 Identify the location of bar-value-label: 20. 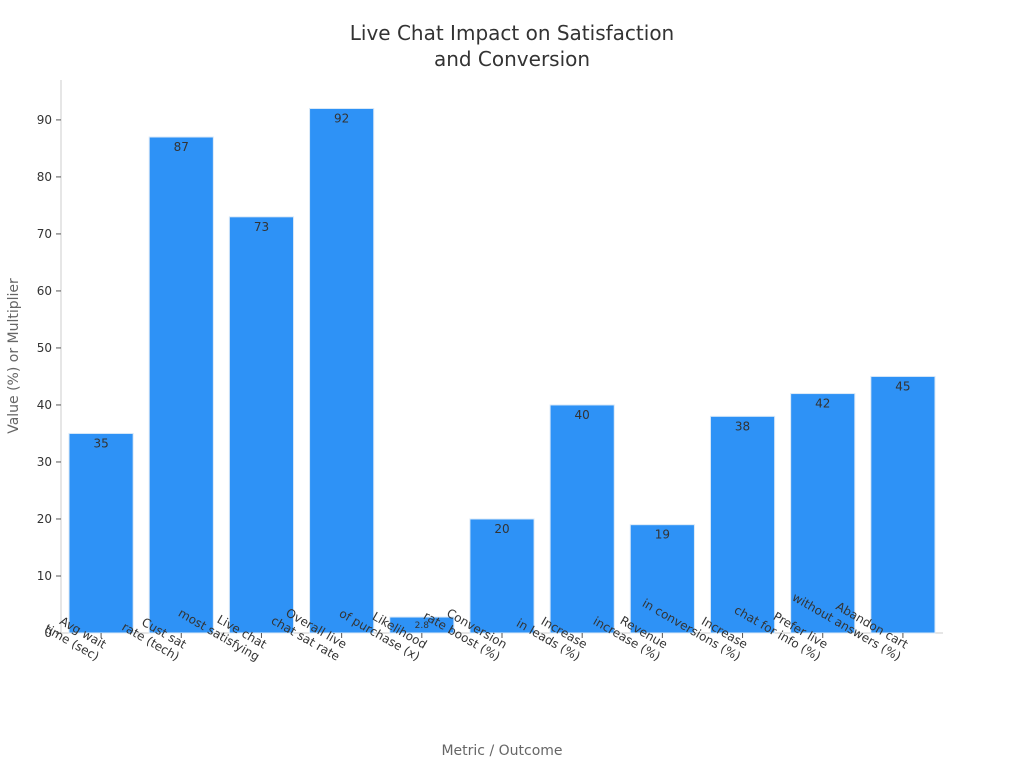
(501, 529).